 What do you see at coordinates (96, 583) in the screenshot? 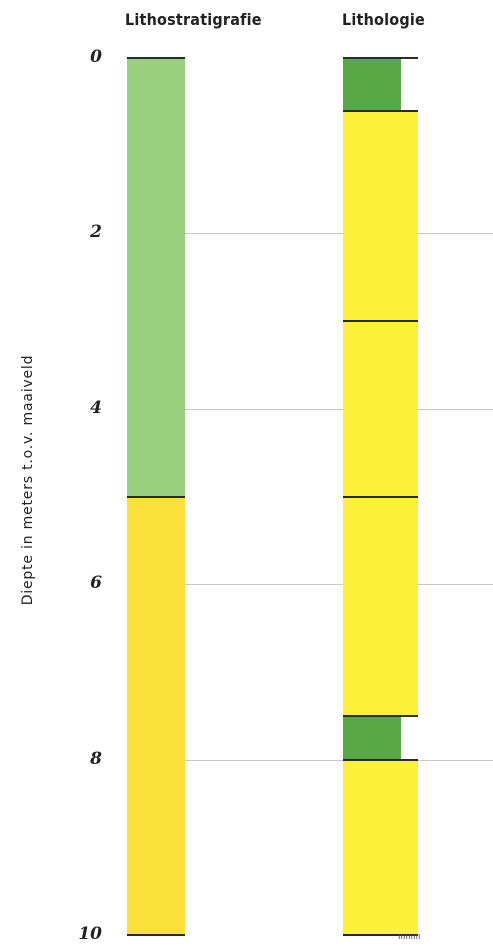
I see `depth-tick-label: 6` at bounding box center [96, 583].